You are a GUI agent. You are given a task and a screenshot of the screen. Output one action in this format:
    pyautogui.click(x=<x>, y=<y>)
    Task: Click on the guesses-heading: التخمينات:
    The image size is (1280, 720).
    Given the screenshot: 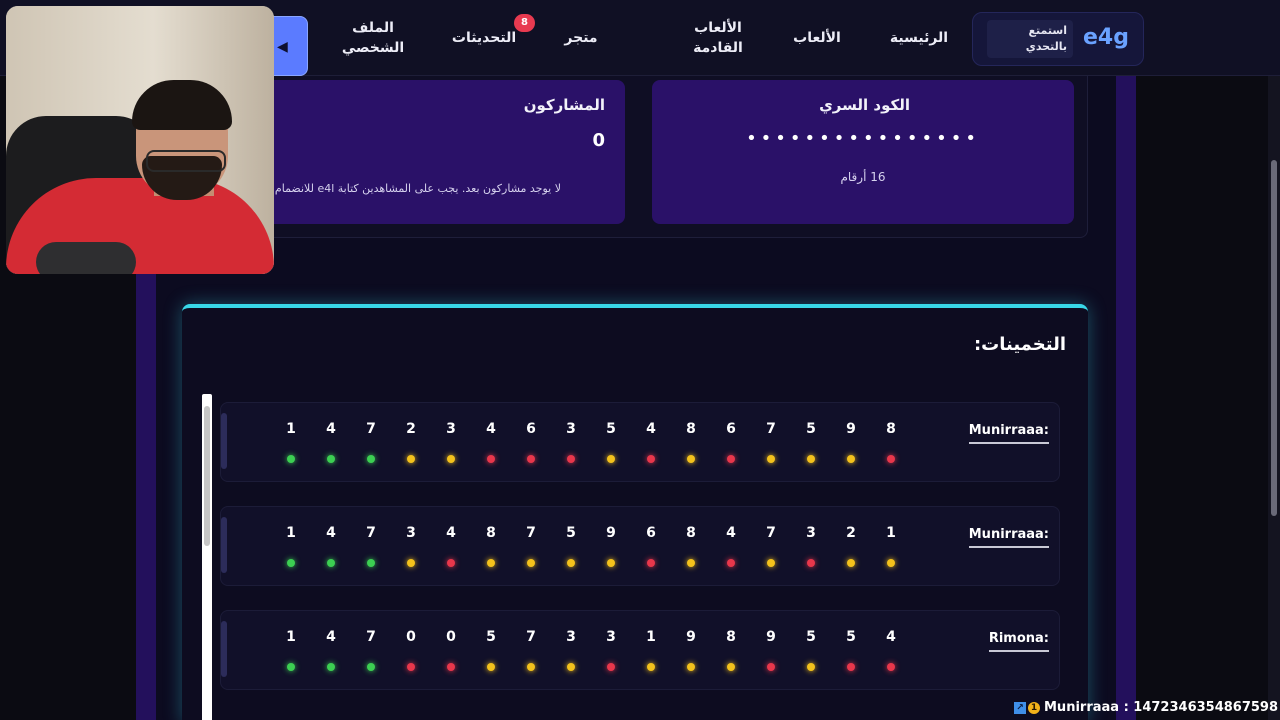 What is the action you would take?
    pyautogui.click(x=1019, y=344)
    